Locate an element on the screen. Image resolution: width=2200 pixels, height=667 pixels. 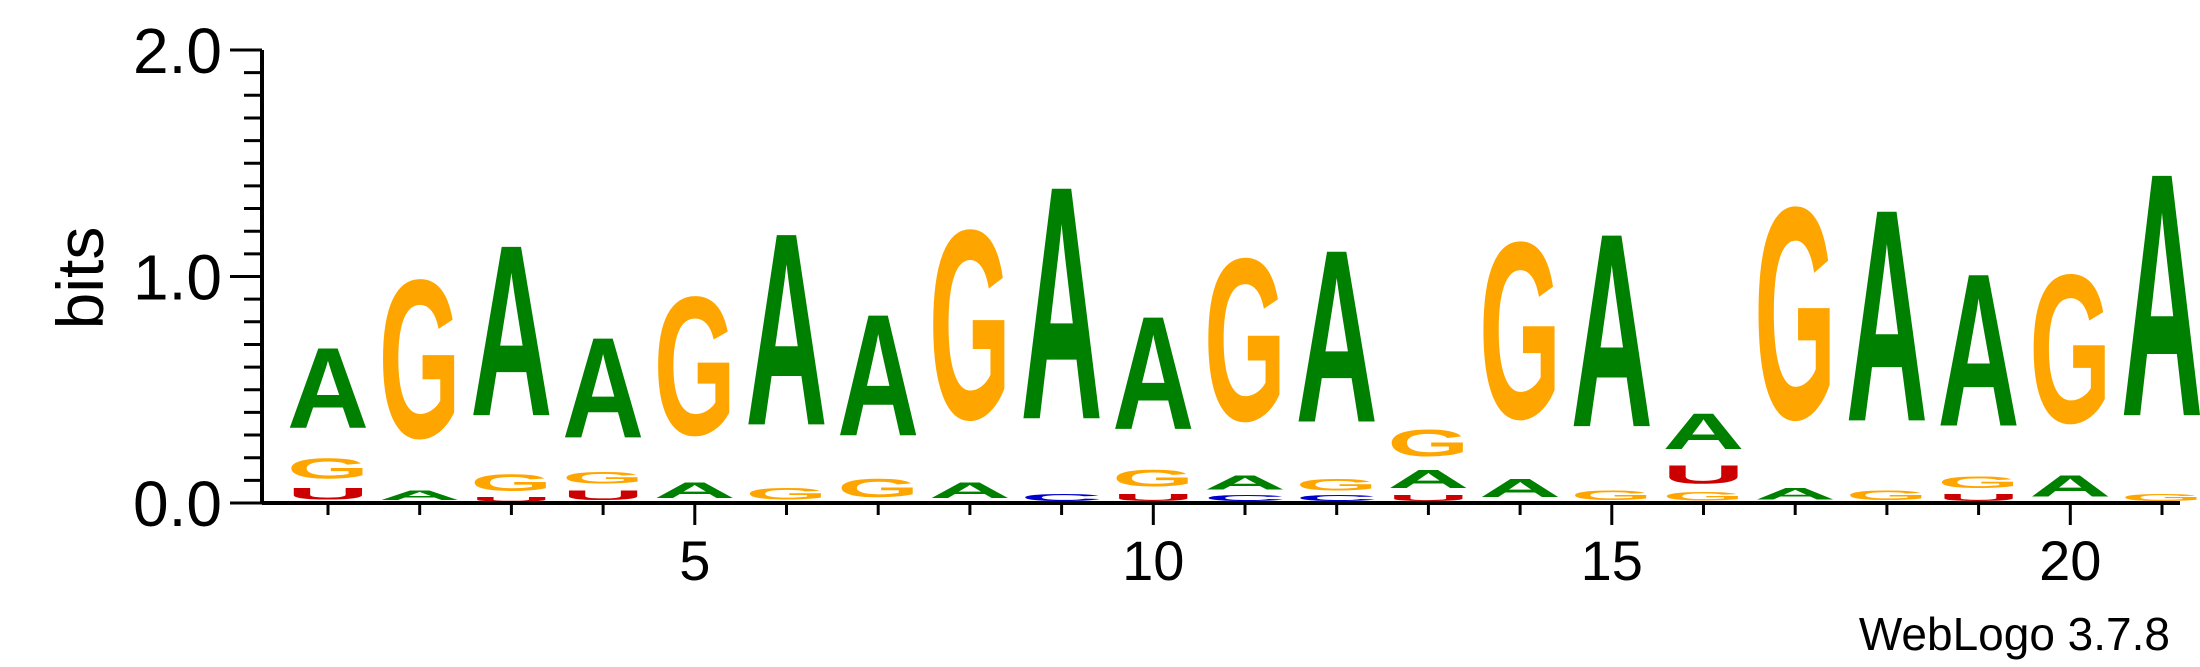
y-tick-label: 1.0 is located at coordinates (177, 278).